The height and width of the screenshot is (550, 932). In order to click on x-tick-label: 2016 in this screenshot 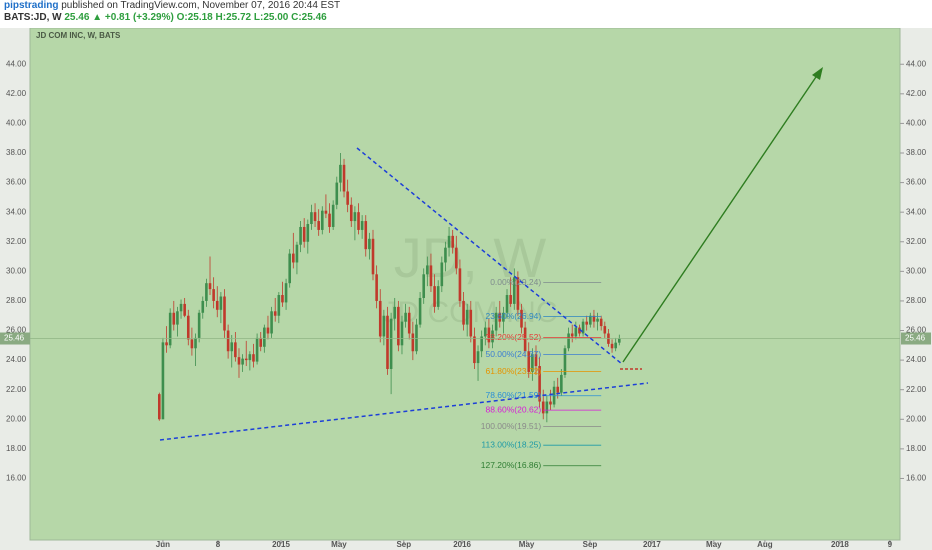, I will do `click(462, 544)`.